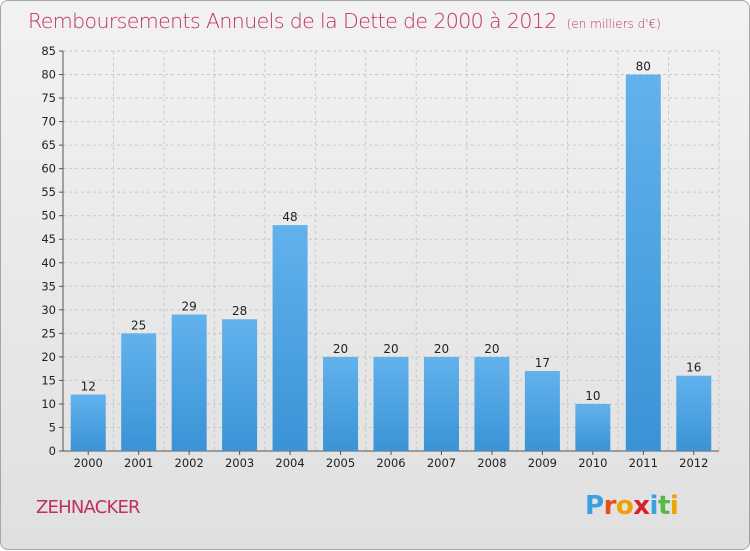 The width and height of the screenshot is (750, 551). I want to click on y-tick-label: 55, so click(48, 192).